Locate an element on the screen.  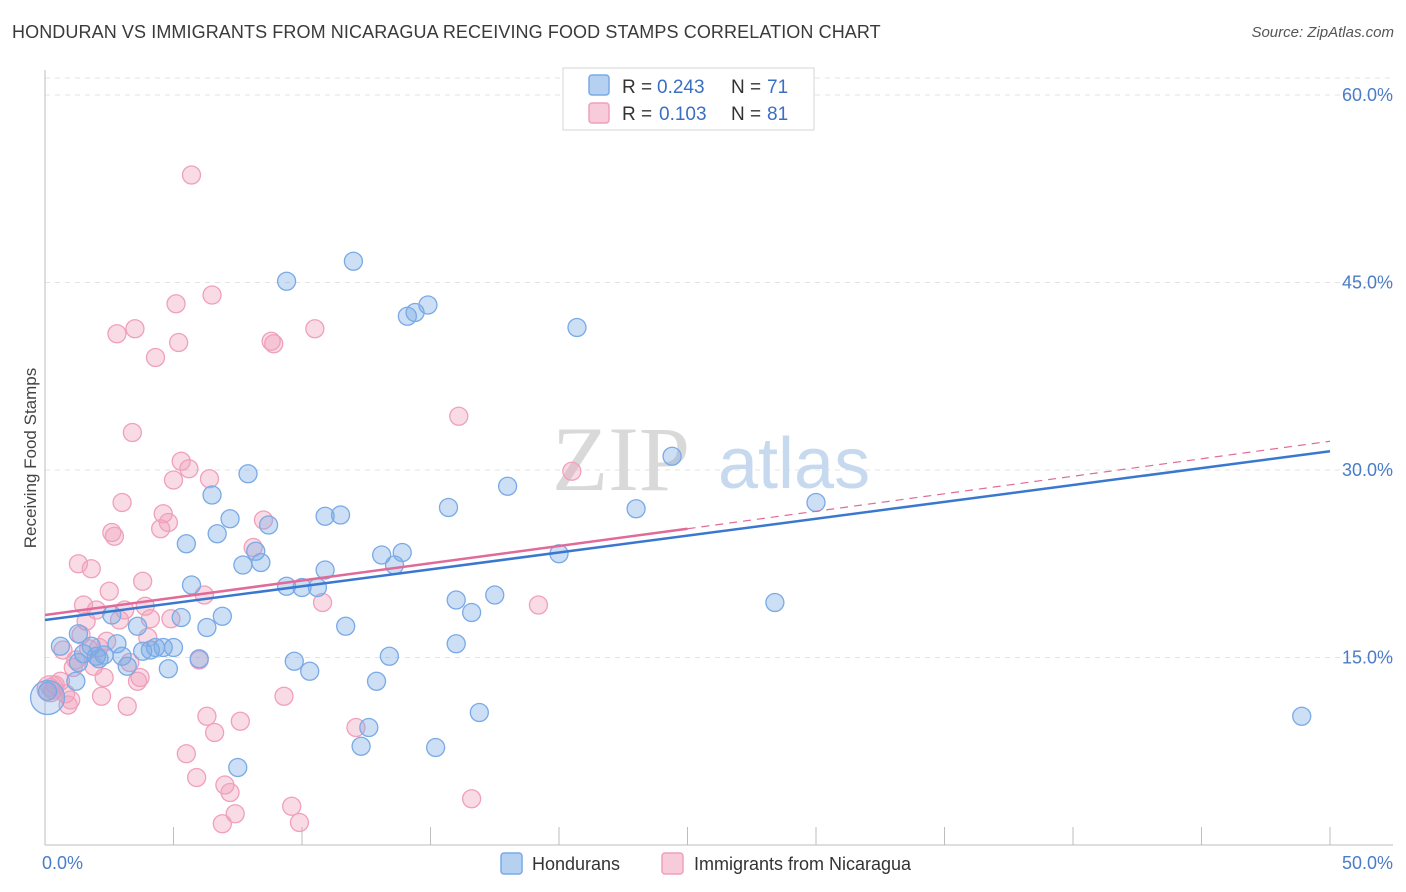
legend-swatch-nicaragua is located at coordinates (599, 113).